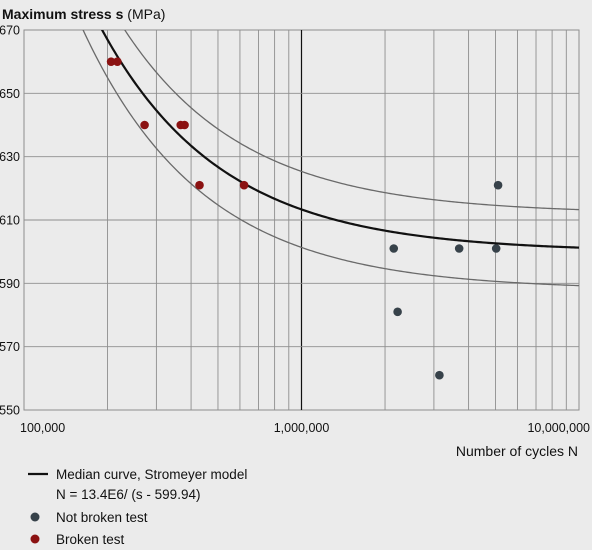 This screenshot has height=550, width=592. I want to click on y-tick-label: 650, so click(10, 94).